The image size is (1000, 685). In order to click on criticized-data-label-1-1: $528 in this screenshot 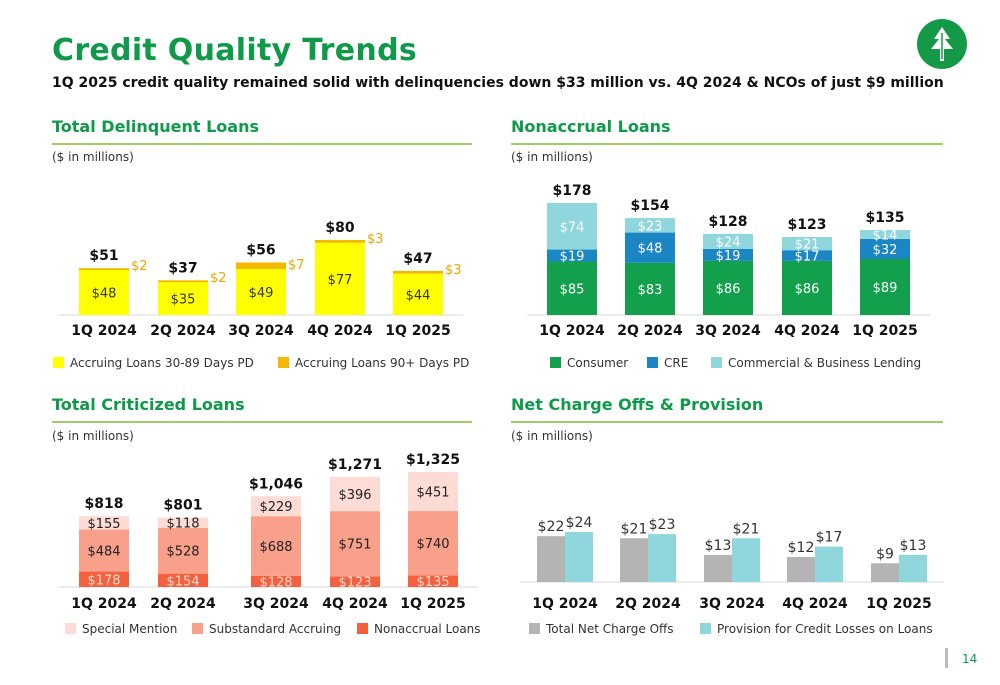, I will do `click(182, 552)`.